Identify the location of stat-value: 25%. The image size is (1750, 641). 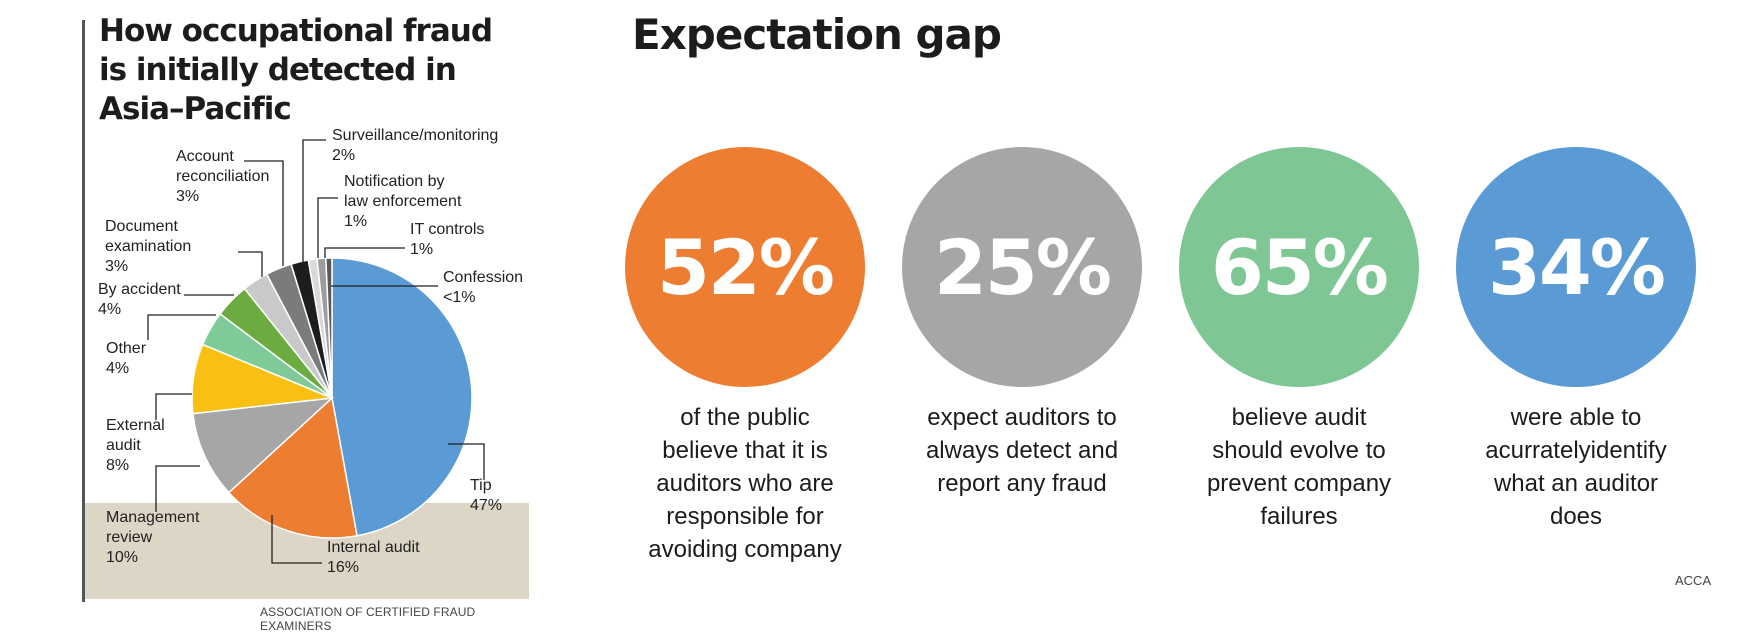
(1023, 267).